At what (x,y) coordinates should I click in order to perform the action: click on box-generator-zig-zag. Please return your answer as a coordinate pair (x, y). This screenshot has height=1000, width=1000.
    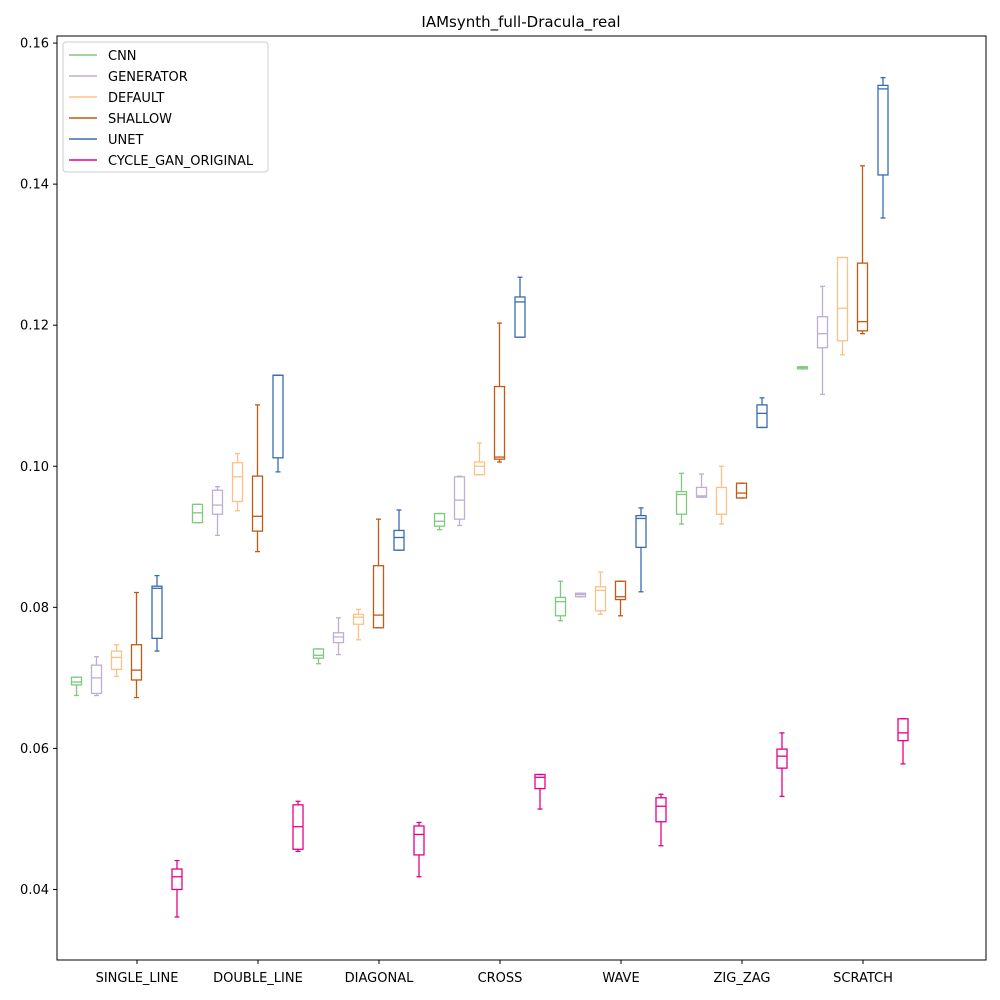
    Looking at the image, I should click on (701, 485).